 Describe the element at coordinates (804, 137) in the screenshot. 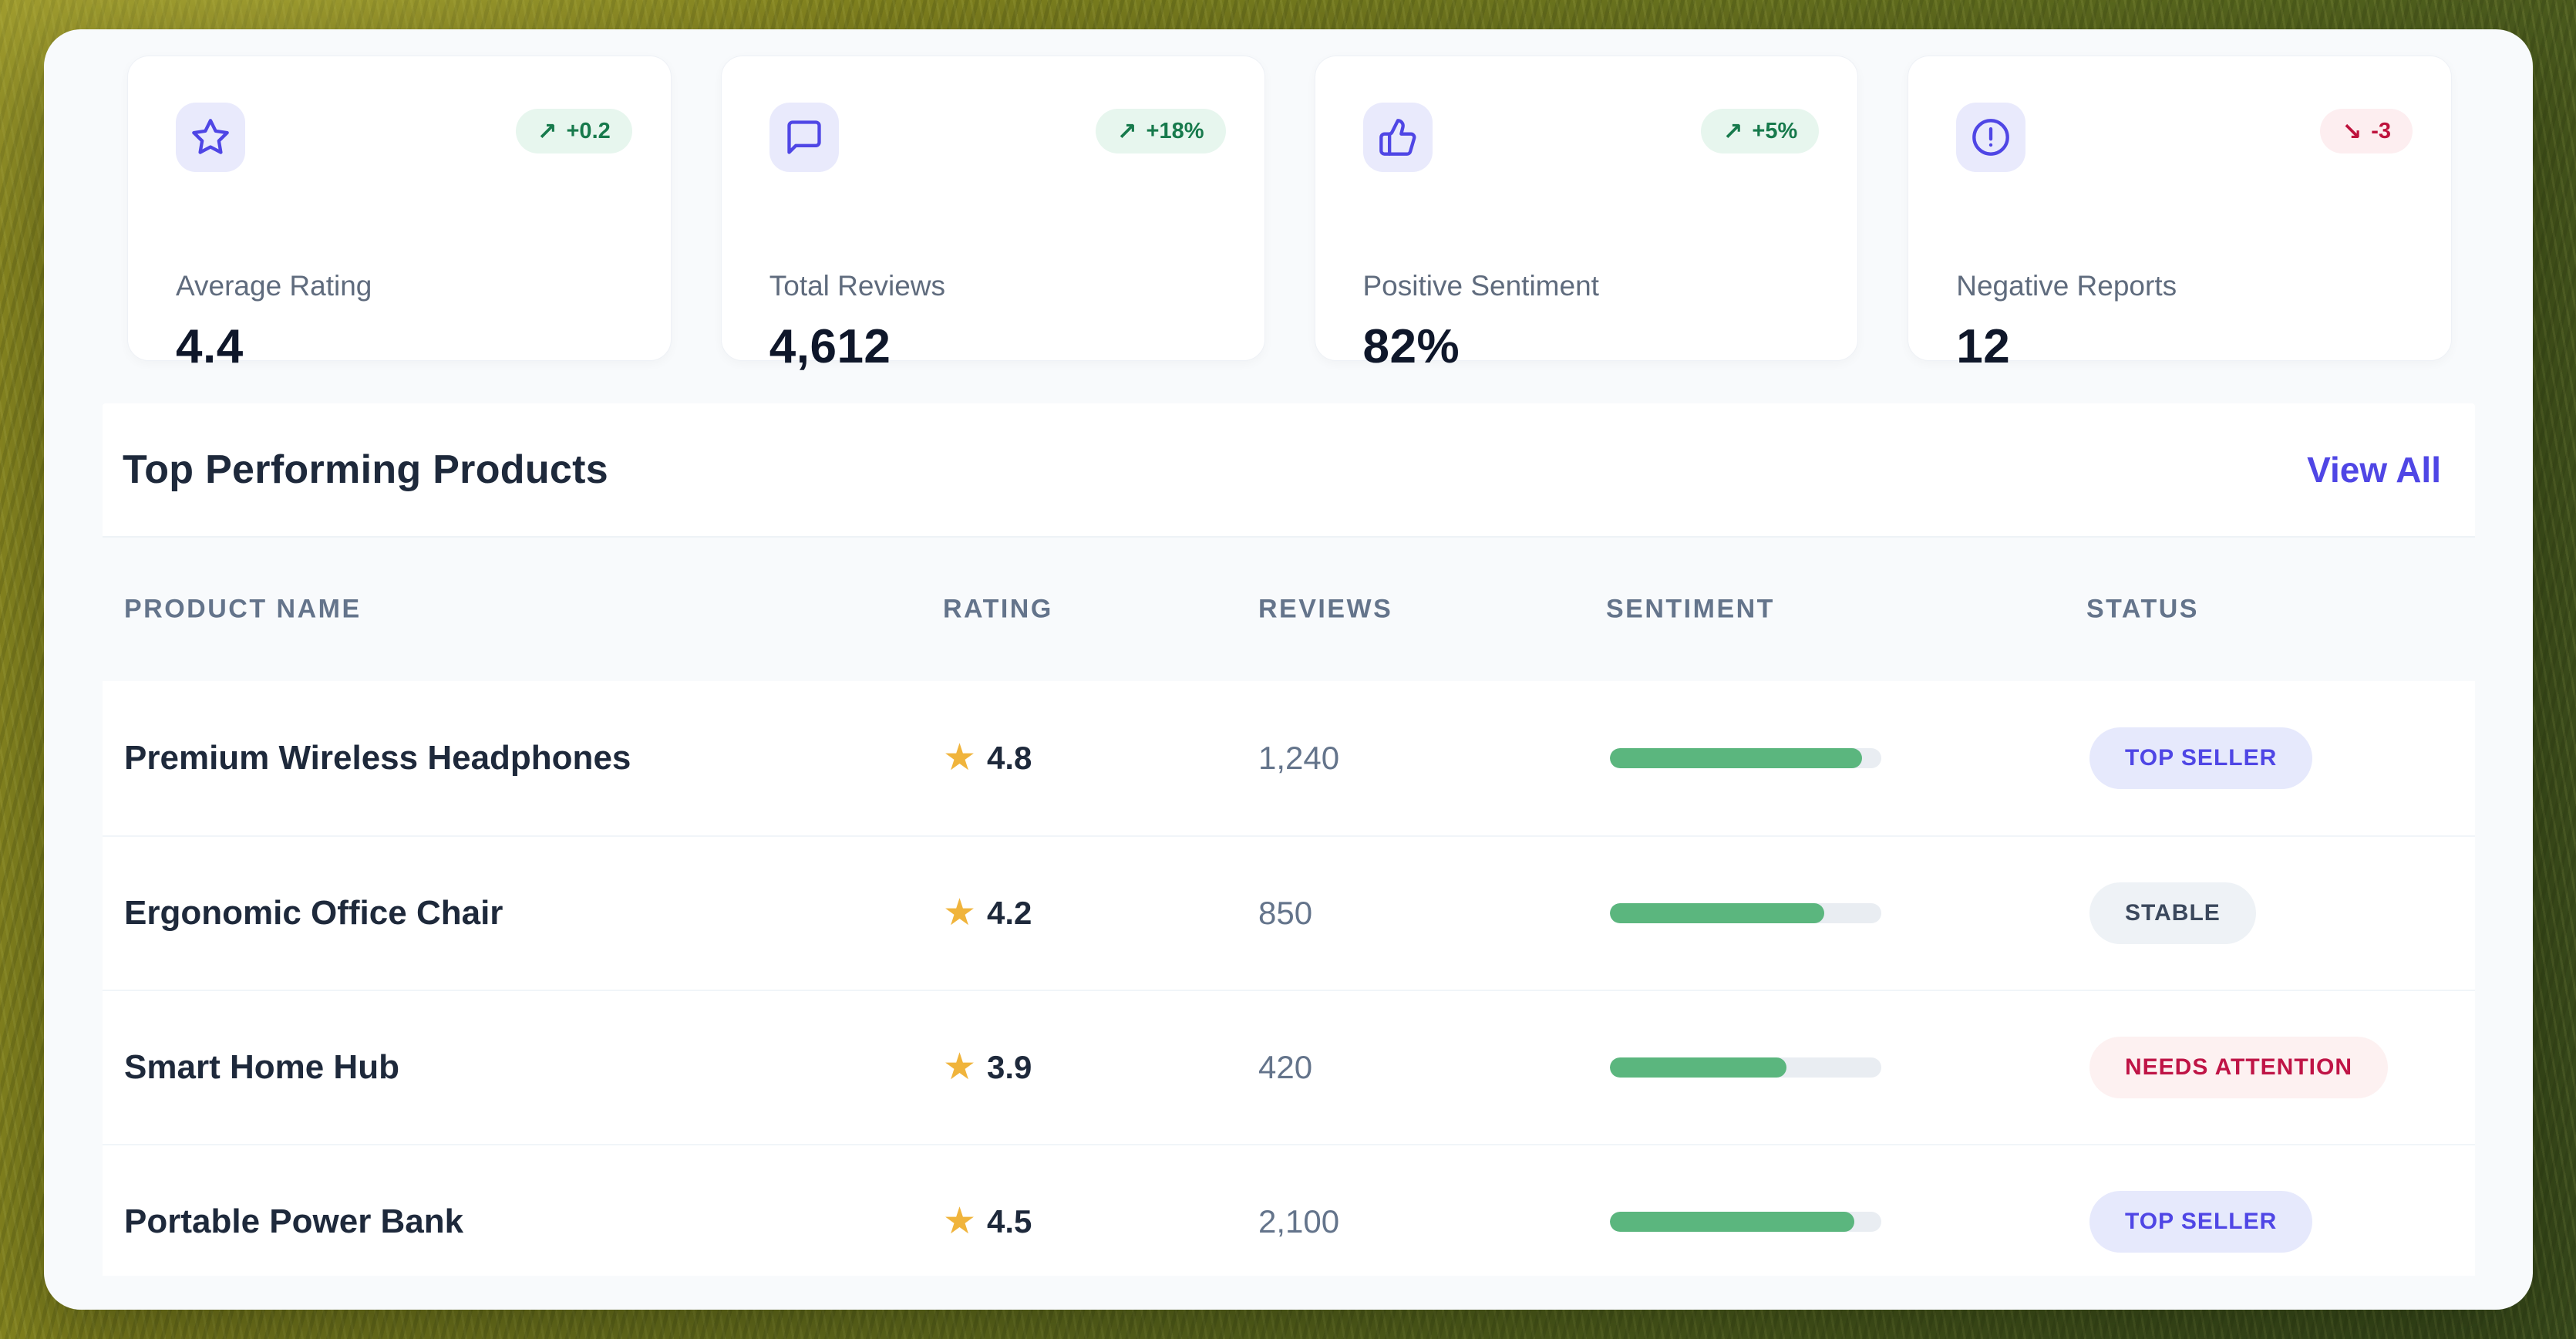

I see `message-square-icon` at that location.